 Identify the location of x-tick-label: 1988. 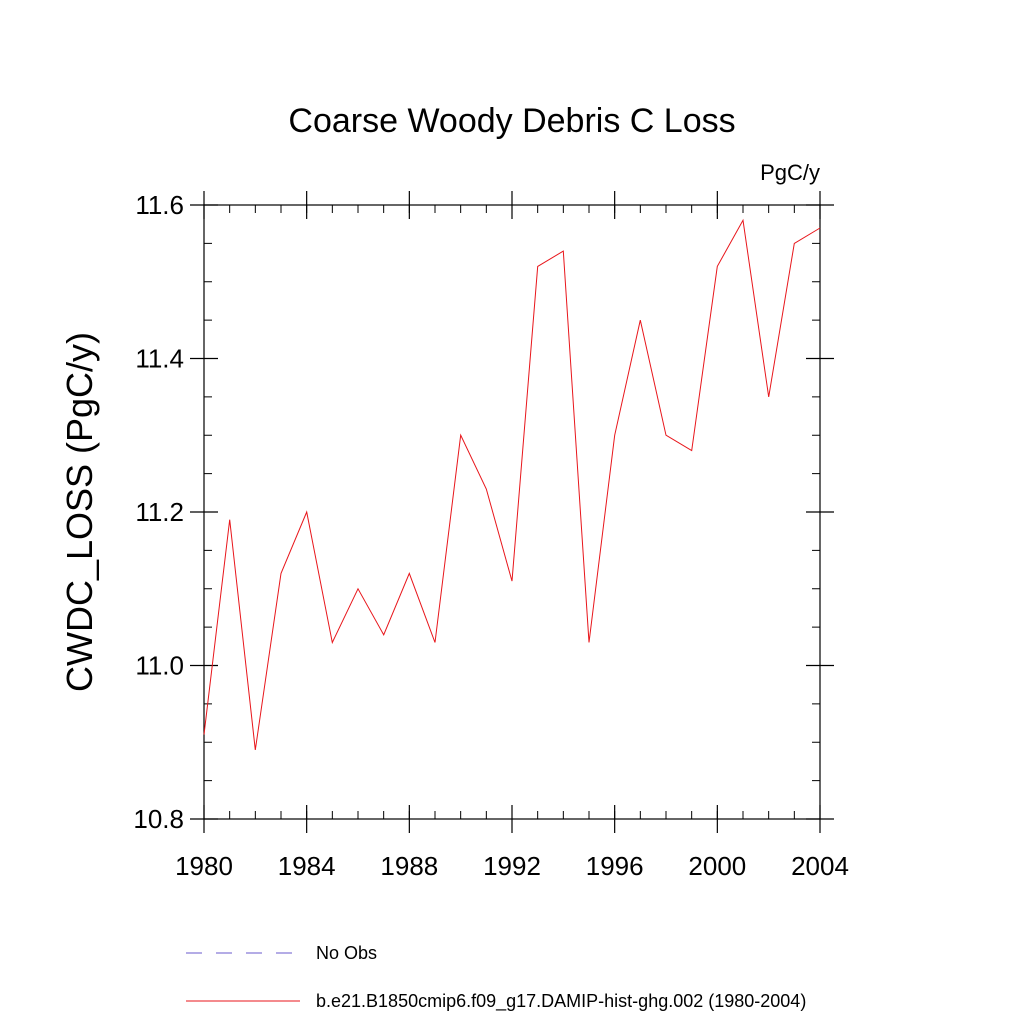
(409, 866).